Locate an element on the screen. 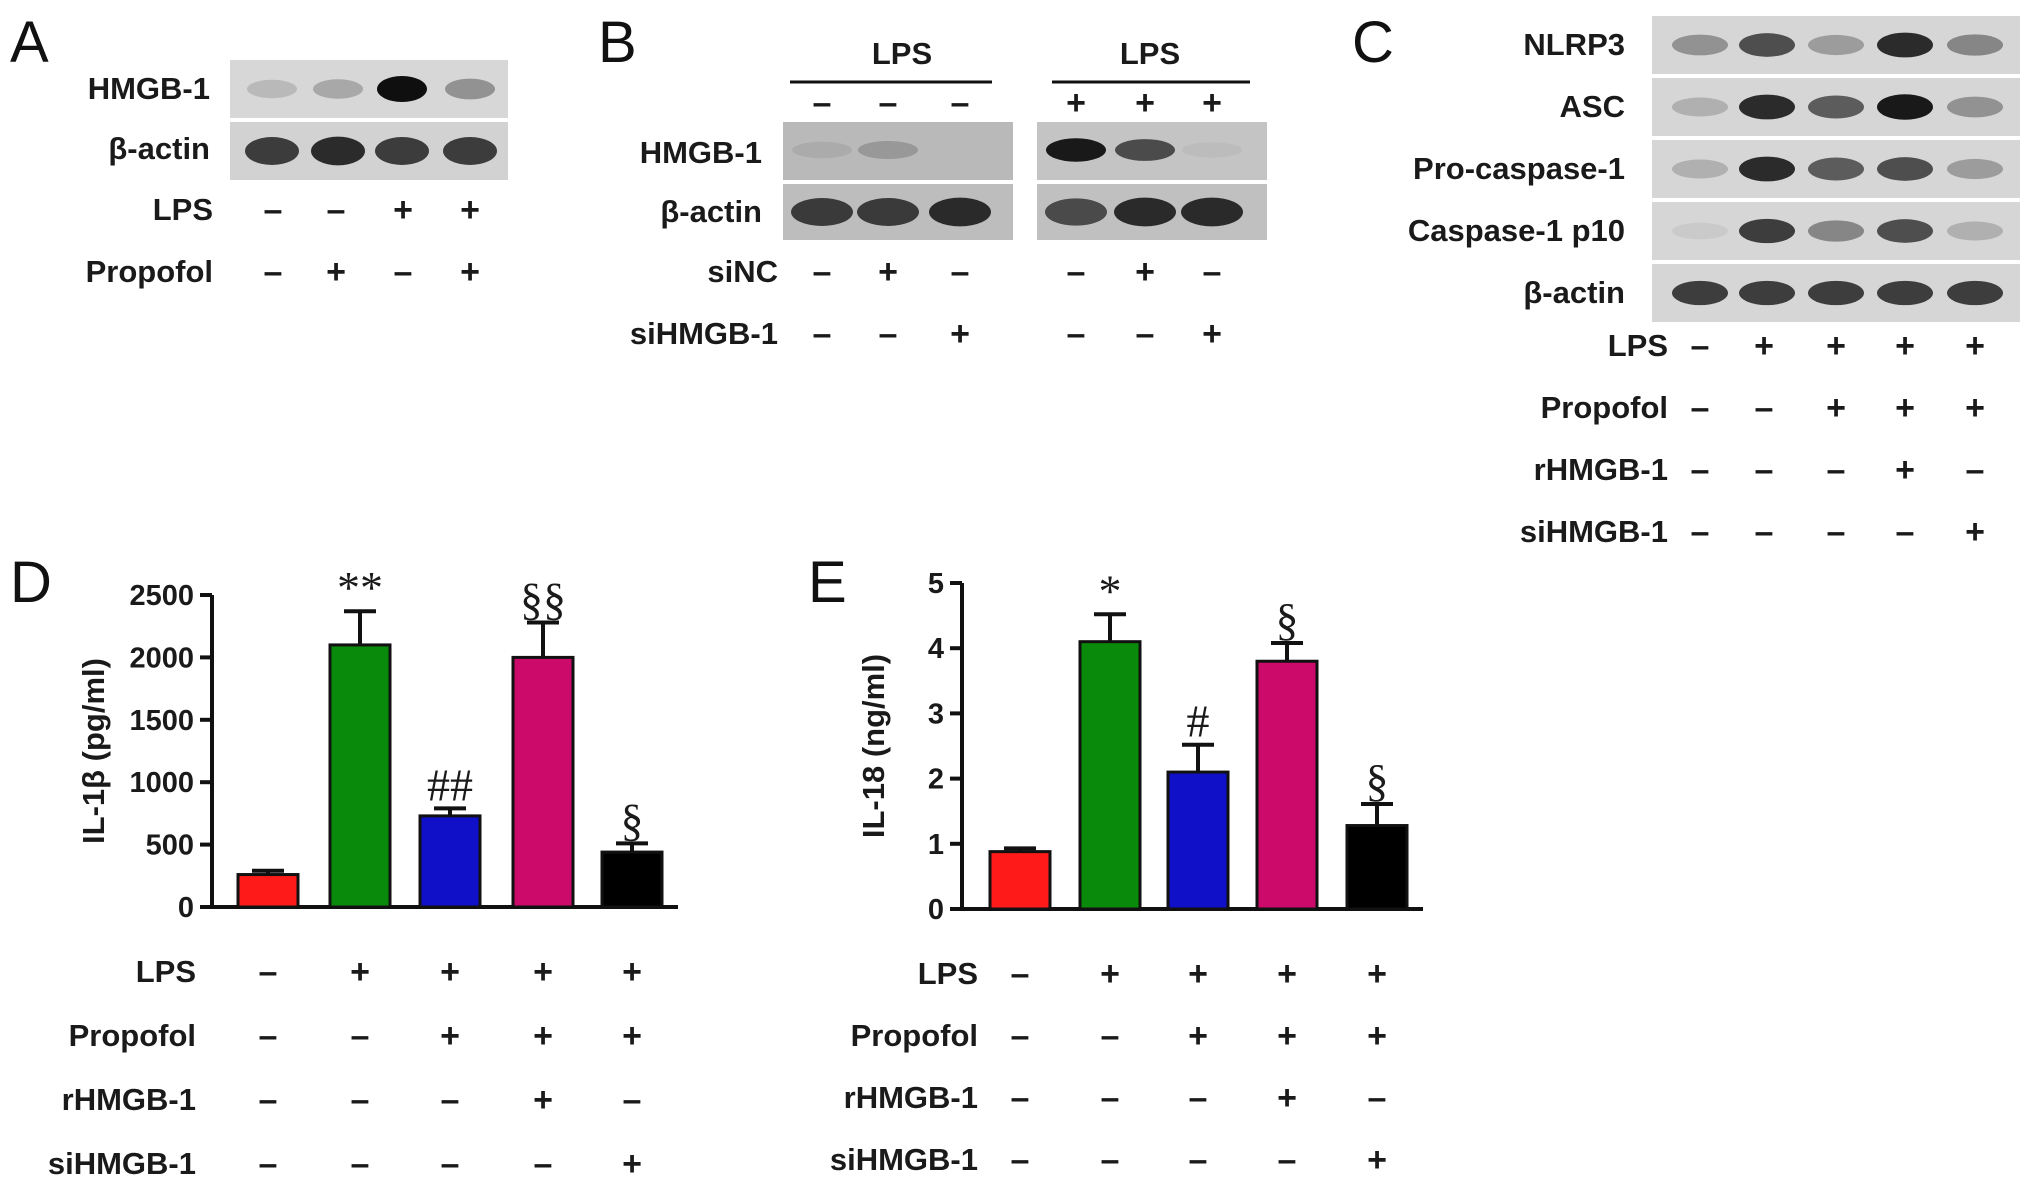  chart-d-ytick-label-5: 2000 is located at coordinates (161, 658).